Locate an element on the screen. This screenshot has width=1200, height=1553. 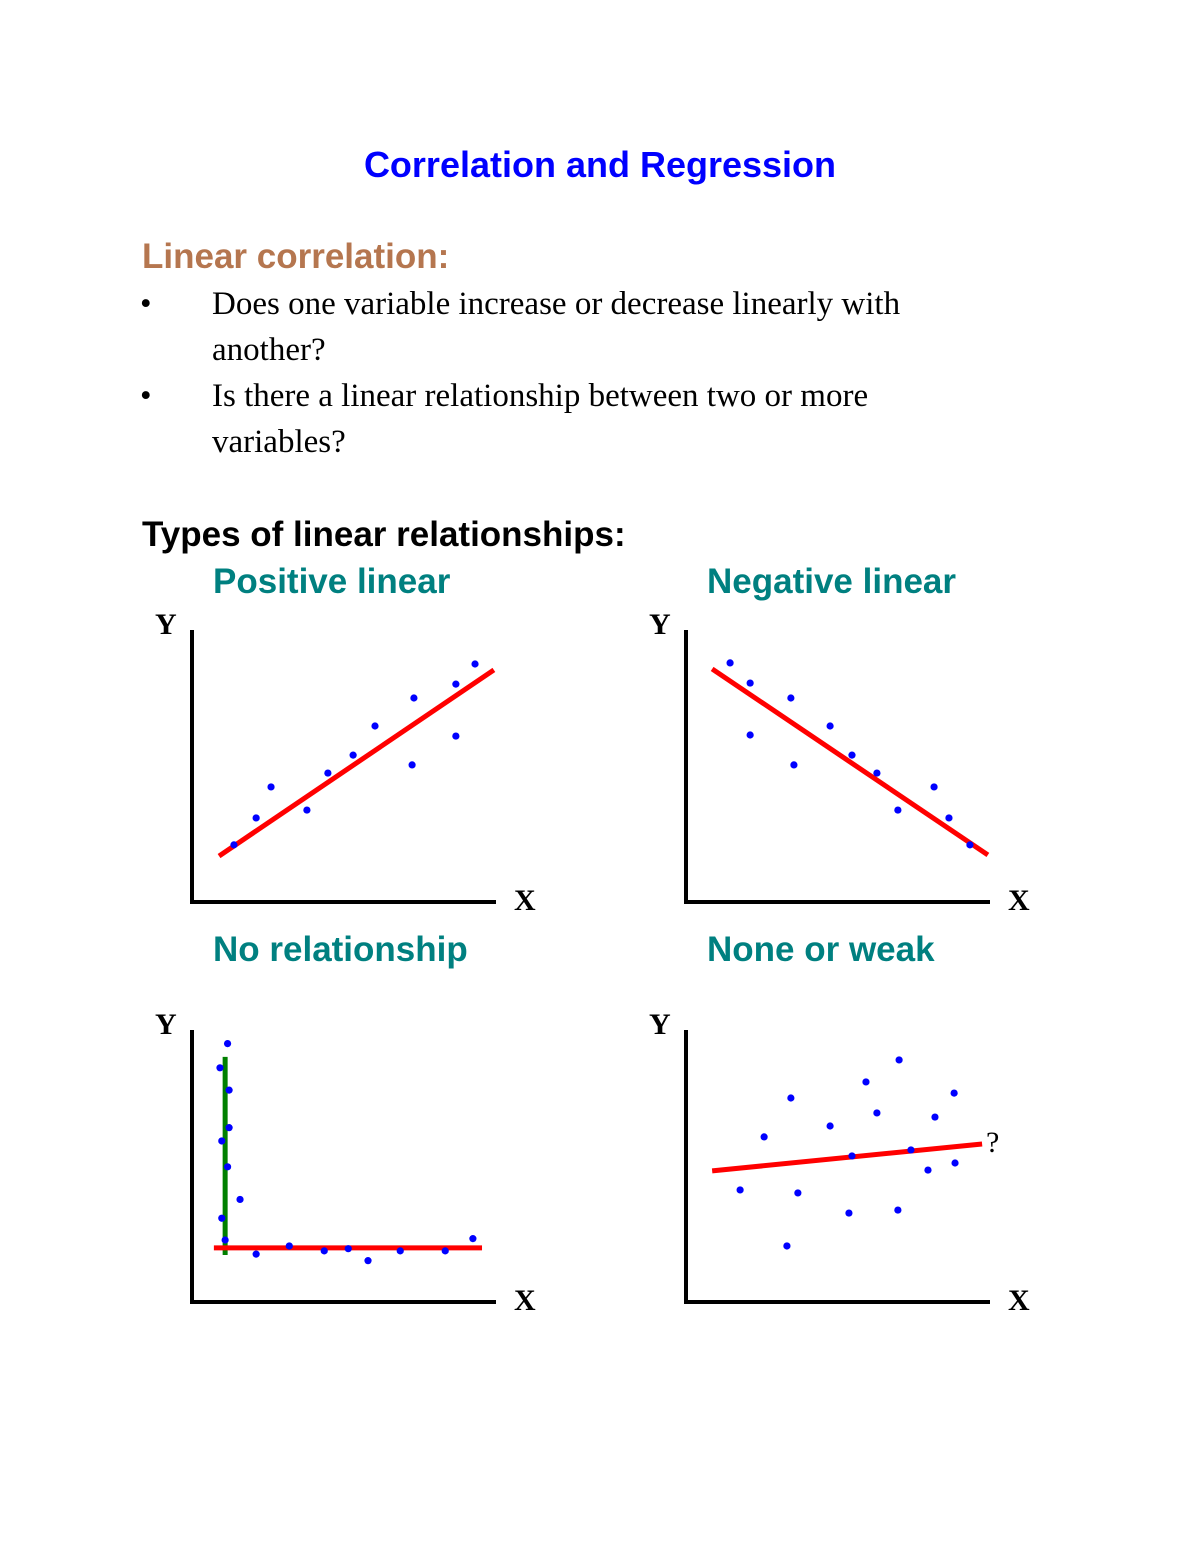
plot-title-negative: Negative linear is located at coordinates (831, 581).